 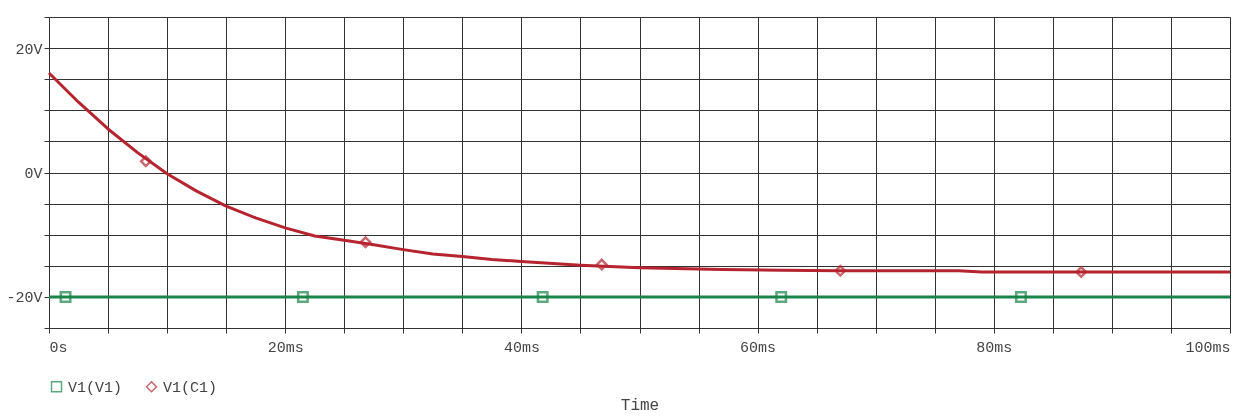 I want to click on y-tick-label: -20V, so click(x=24, y=299).